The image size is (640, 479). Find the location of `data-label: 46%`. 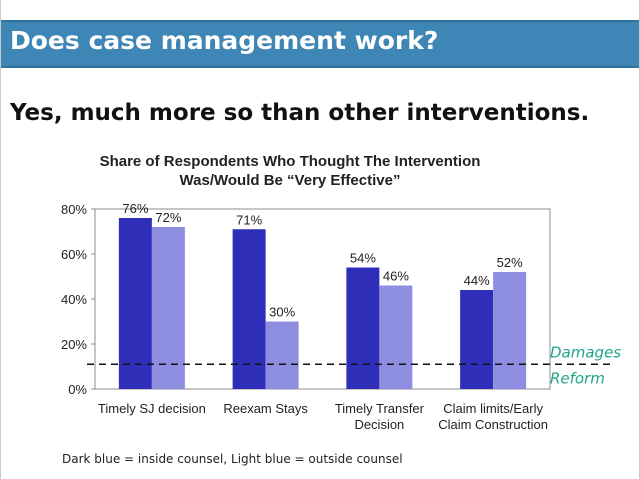

data-label: 46% is located at coordinates (396, 276).